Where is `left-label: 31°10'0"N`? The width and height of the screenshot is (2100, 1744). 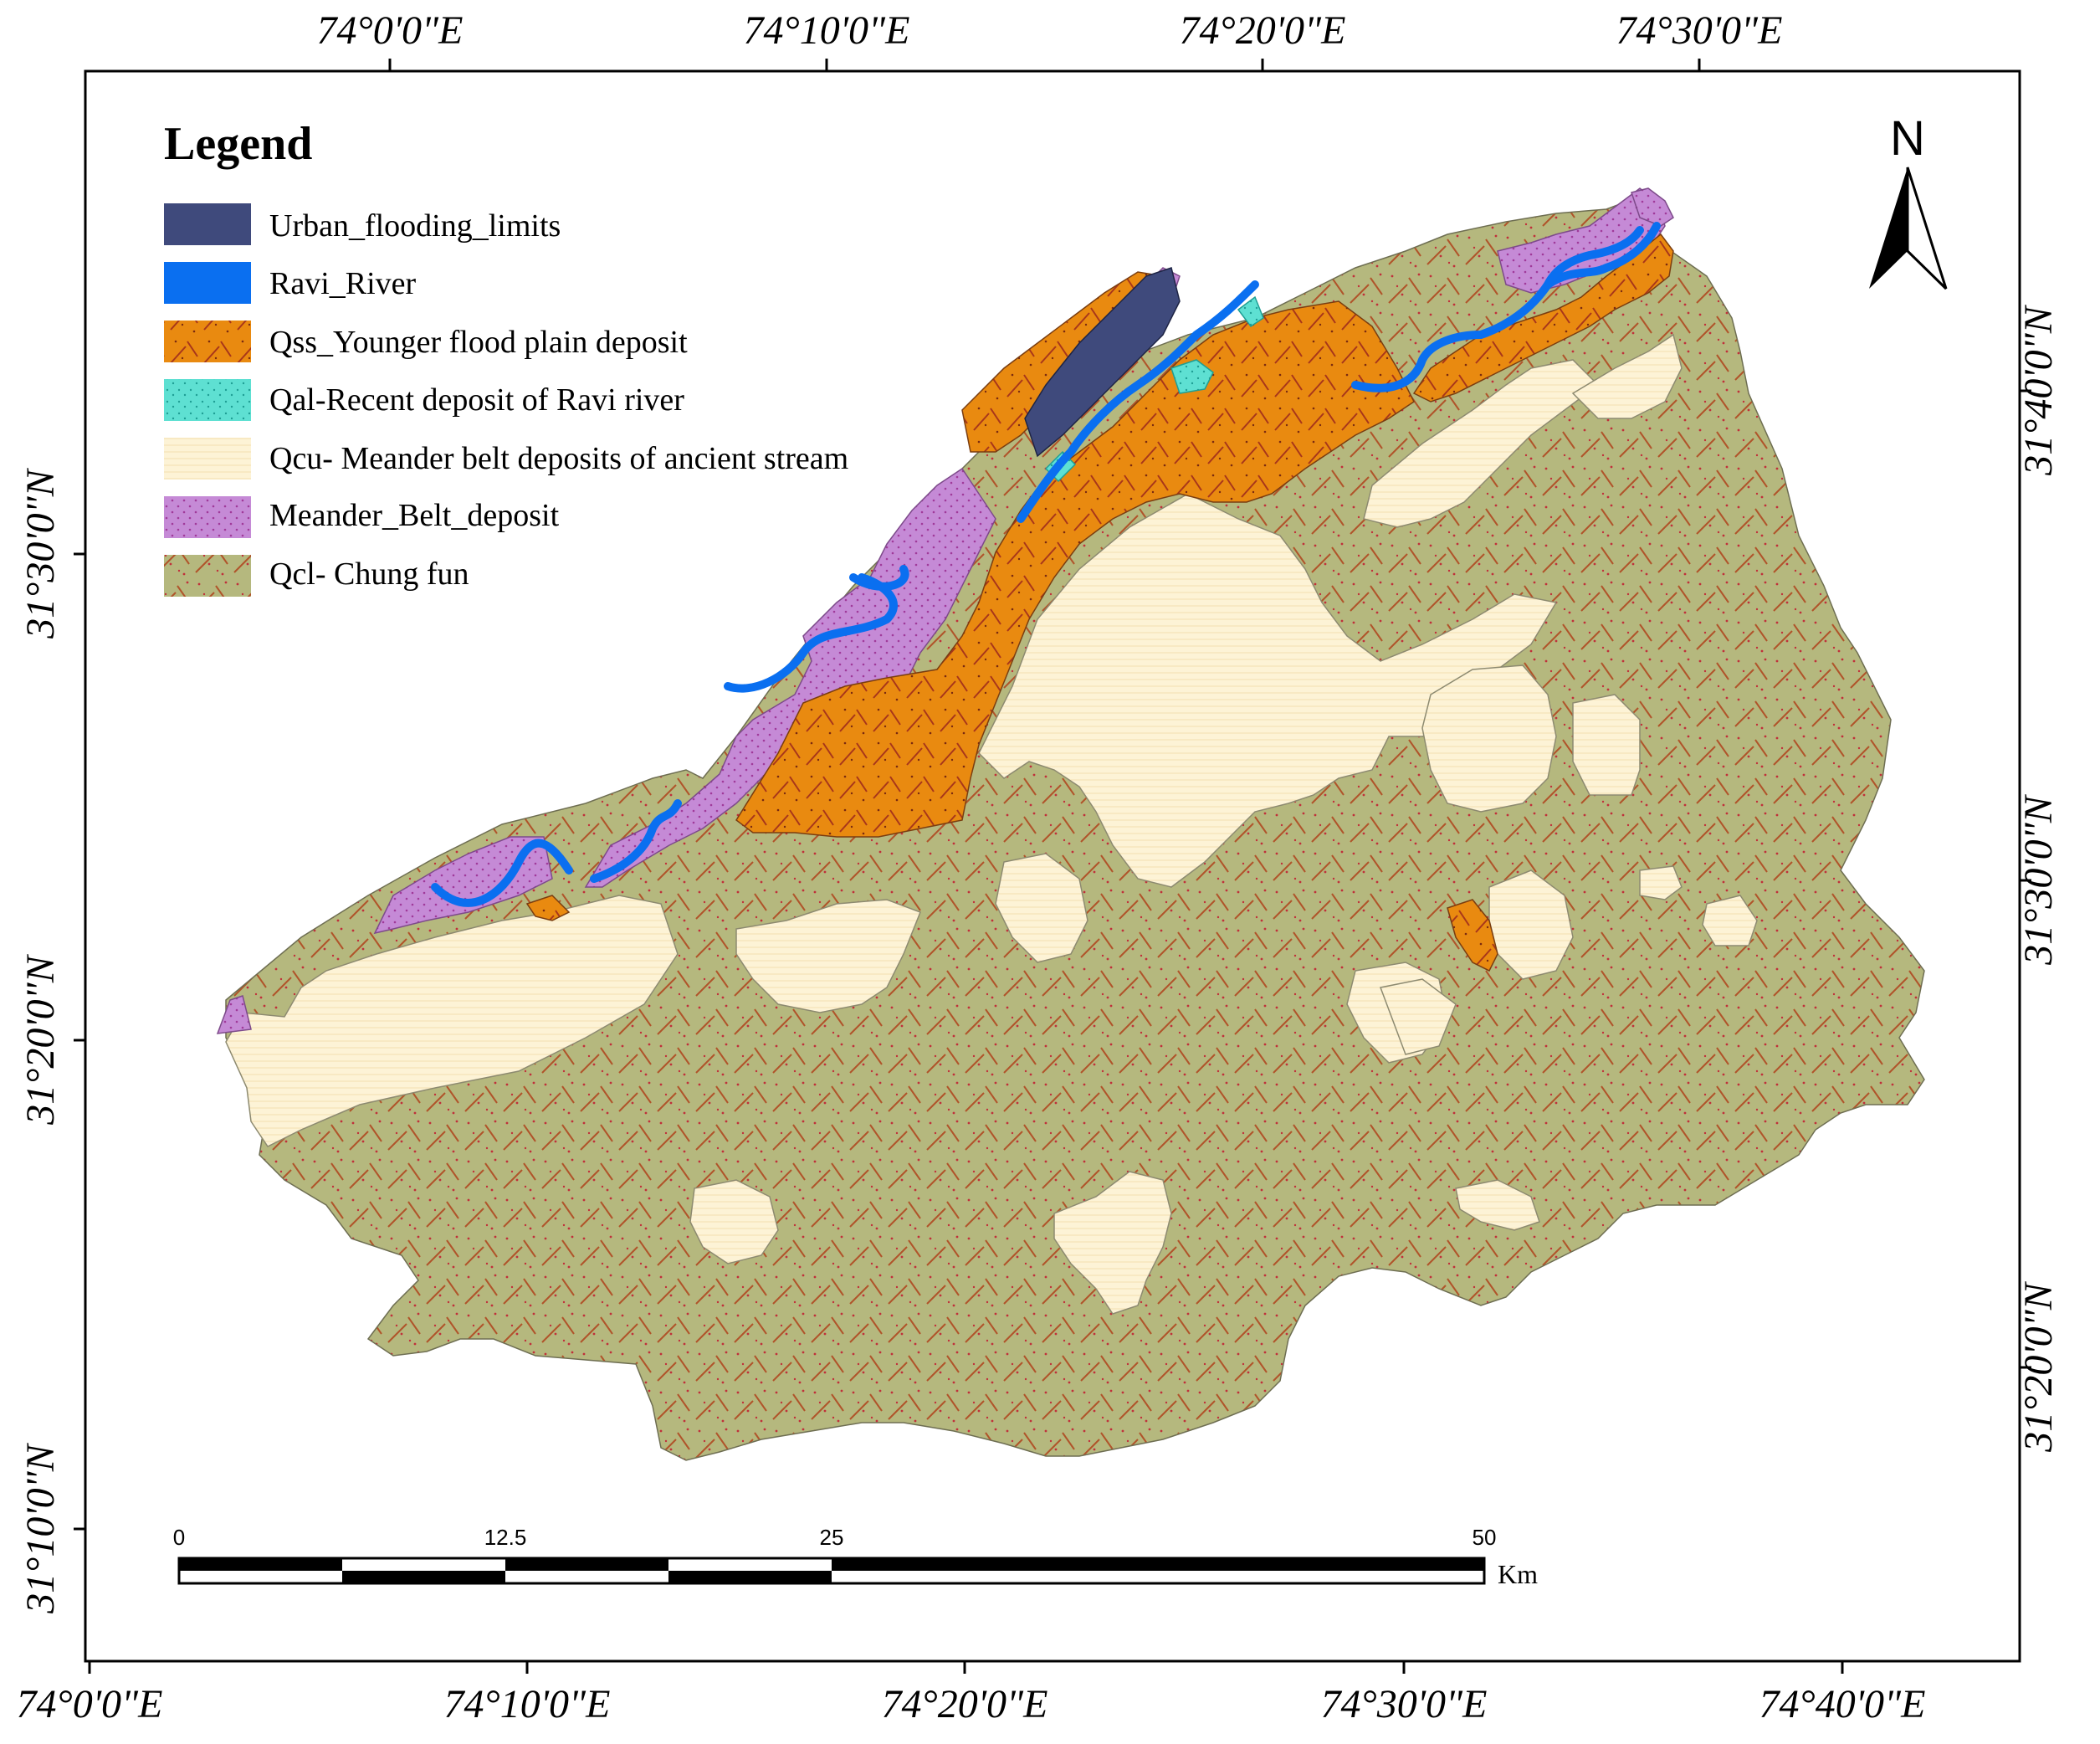
left-label: 31°10'0"N is located at coordinates (40, 1528).